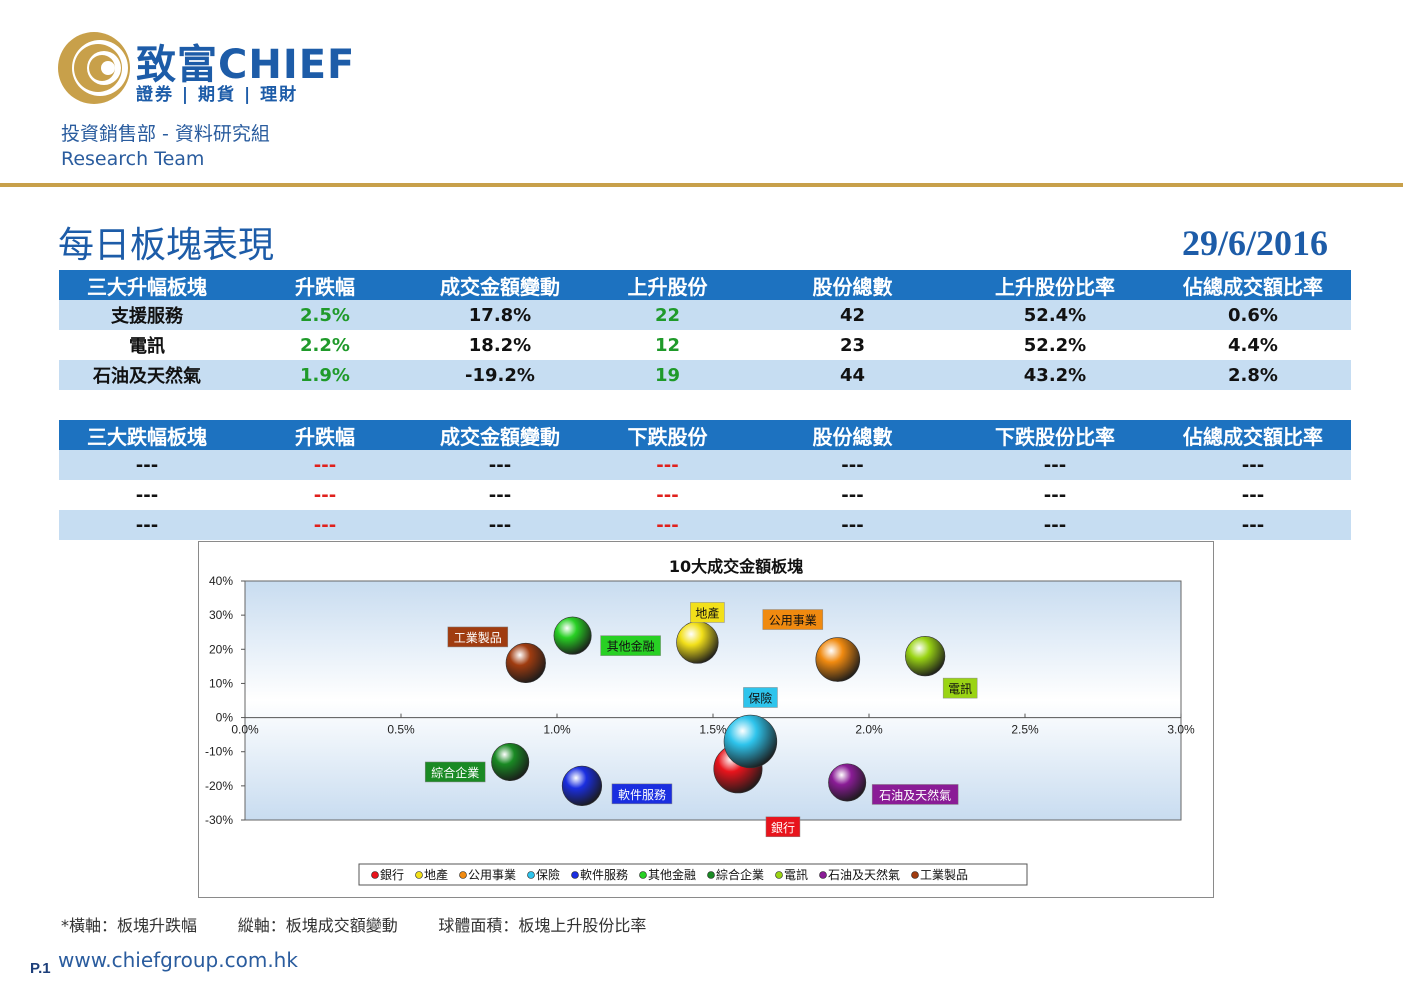  I want to click on table-row: 電訊 2.2% 18.2% 12 23 52.2% 4.4%, so click(705, 345).